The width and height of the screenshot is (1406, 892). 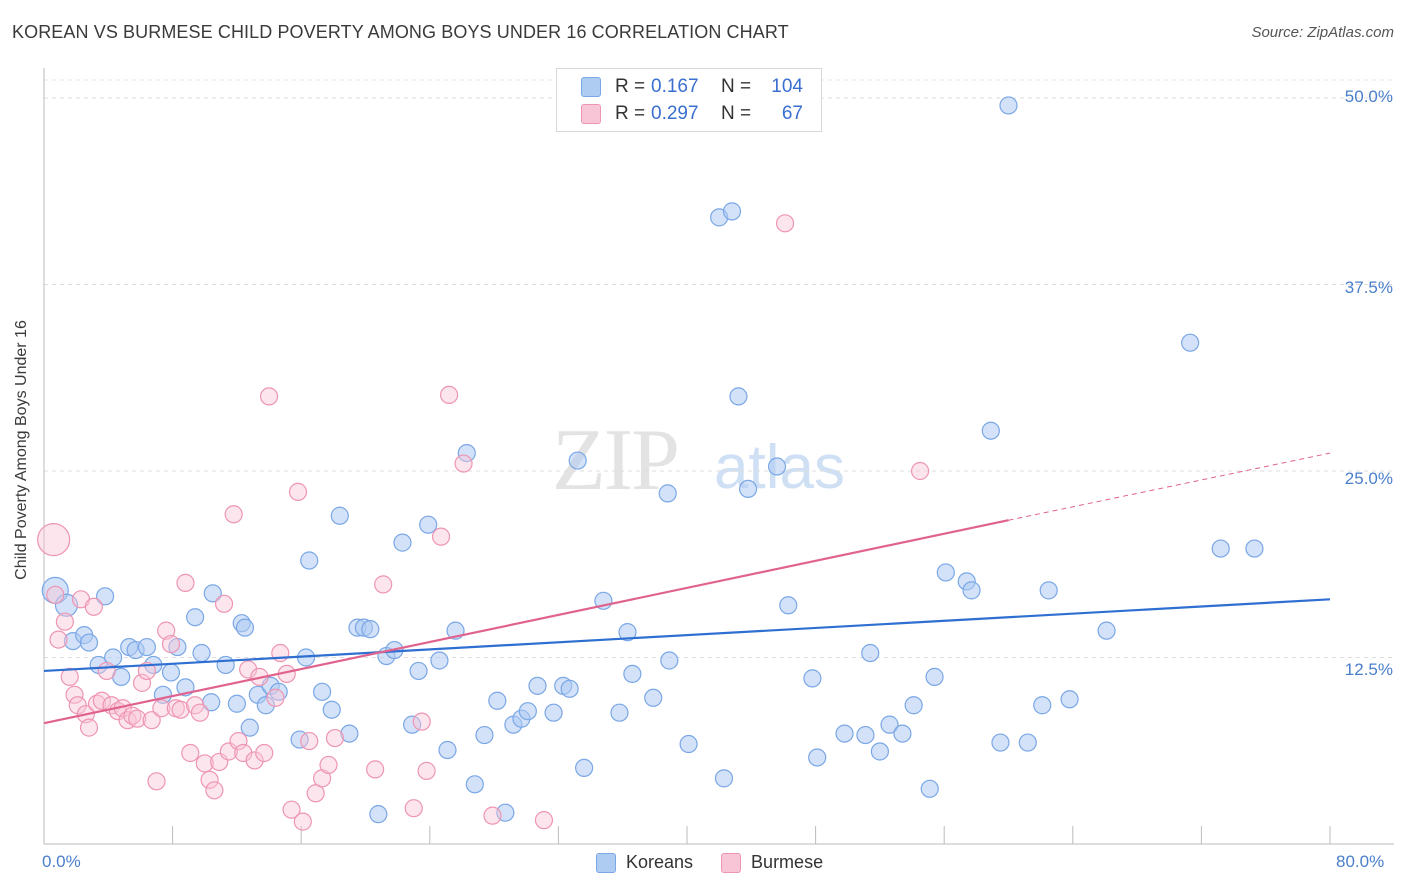 I want to click on y-tick-label-37-5: 37.5%, so click(x=1368, y=287).